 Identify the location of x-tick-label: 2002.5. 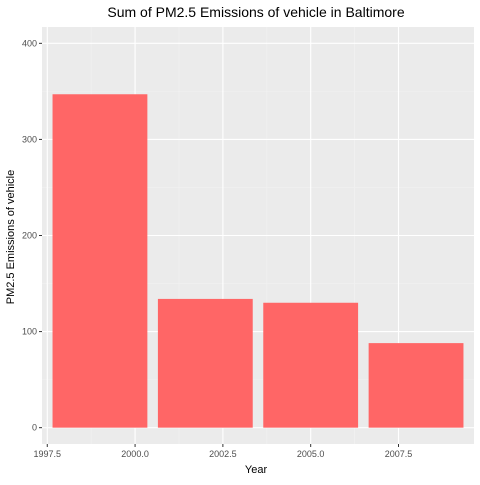
(223, 454).